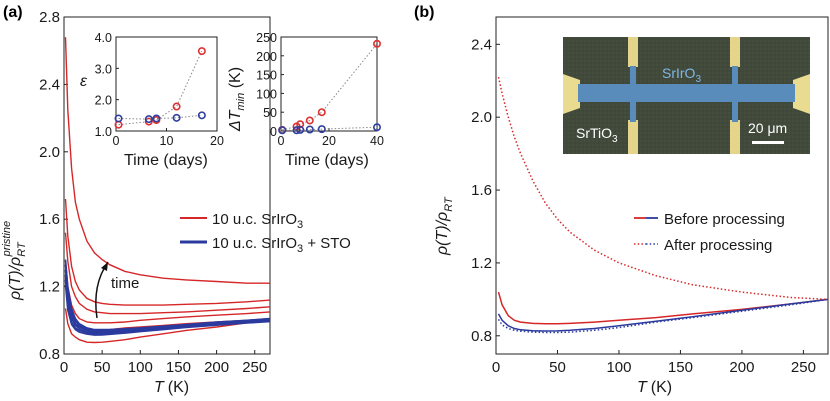 Image resolution: width=830 pixels, height=401 pixels. I want to click on panel-a-ylabel-num: ρ(T)/ρ, so click(15, 279).